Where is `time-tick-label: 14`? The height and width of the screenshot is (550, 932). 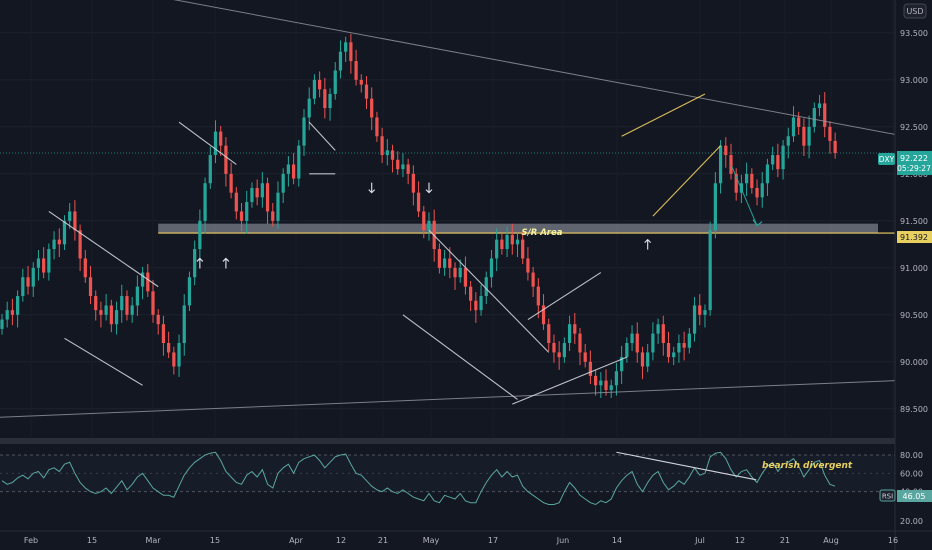 time-tick-label: 14 is located at coordinates (617, 540).